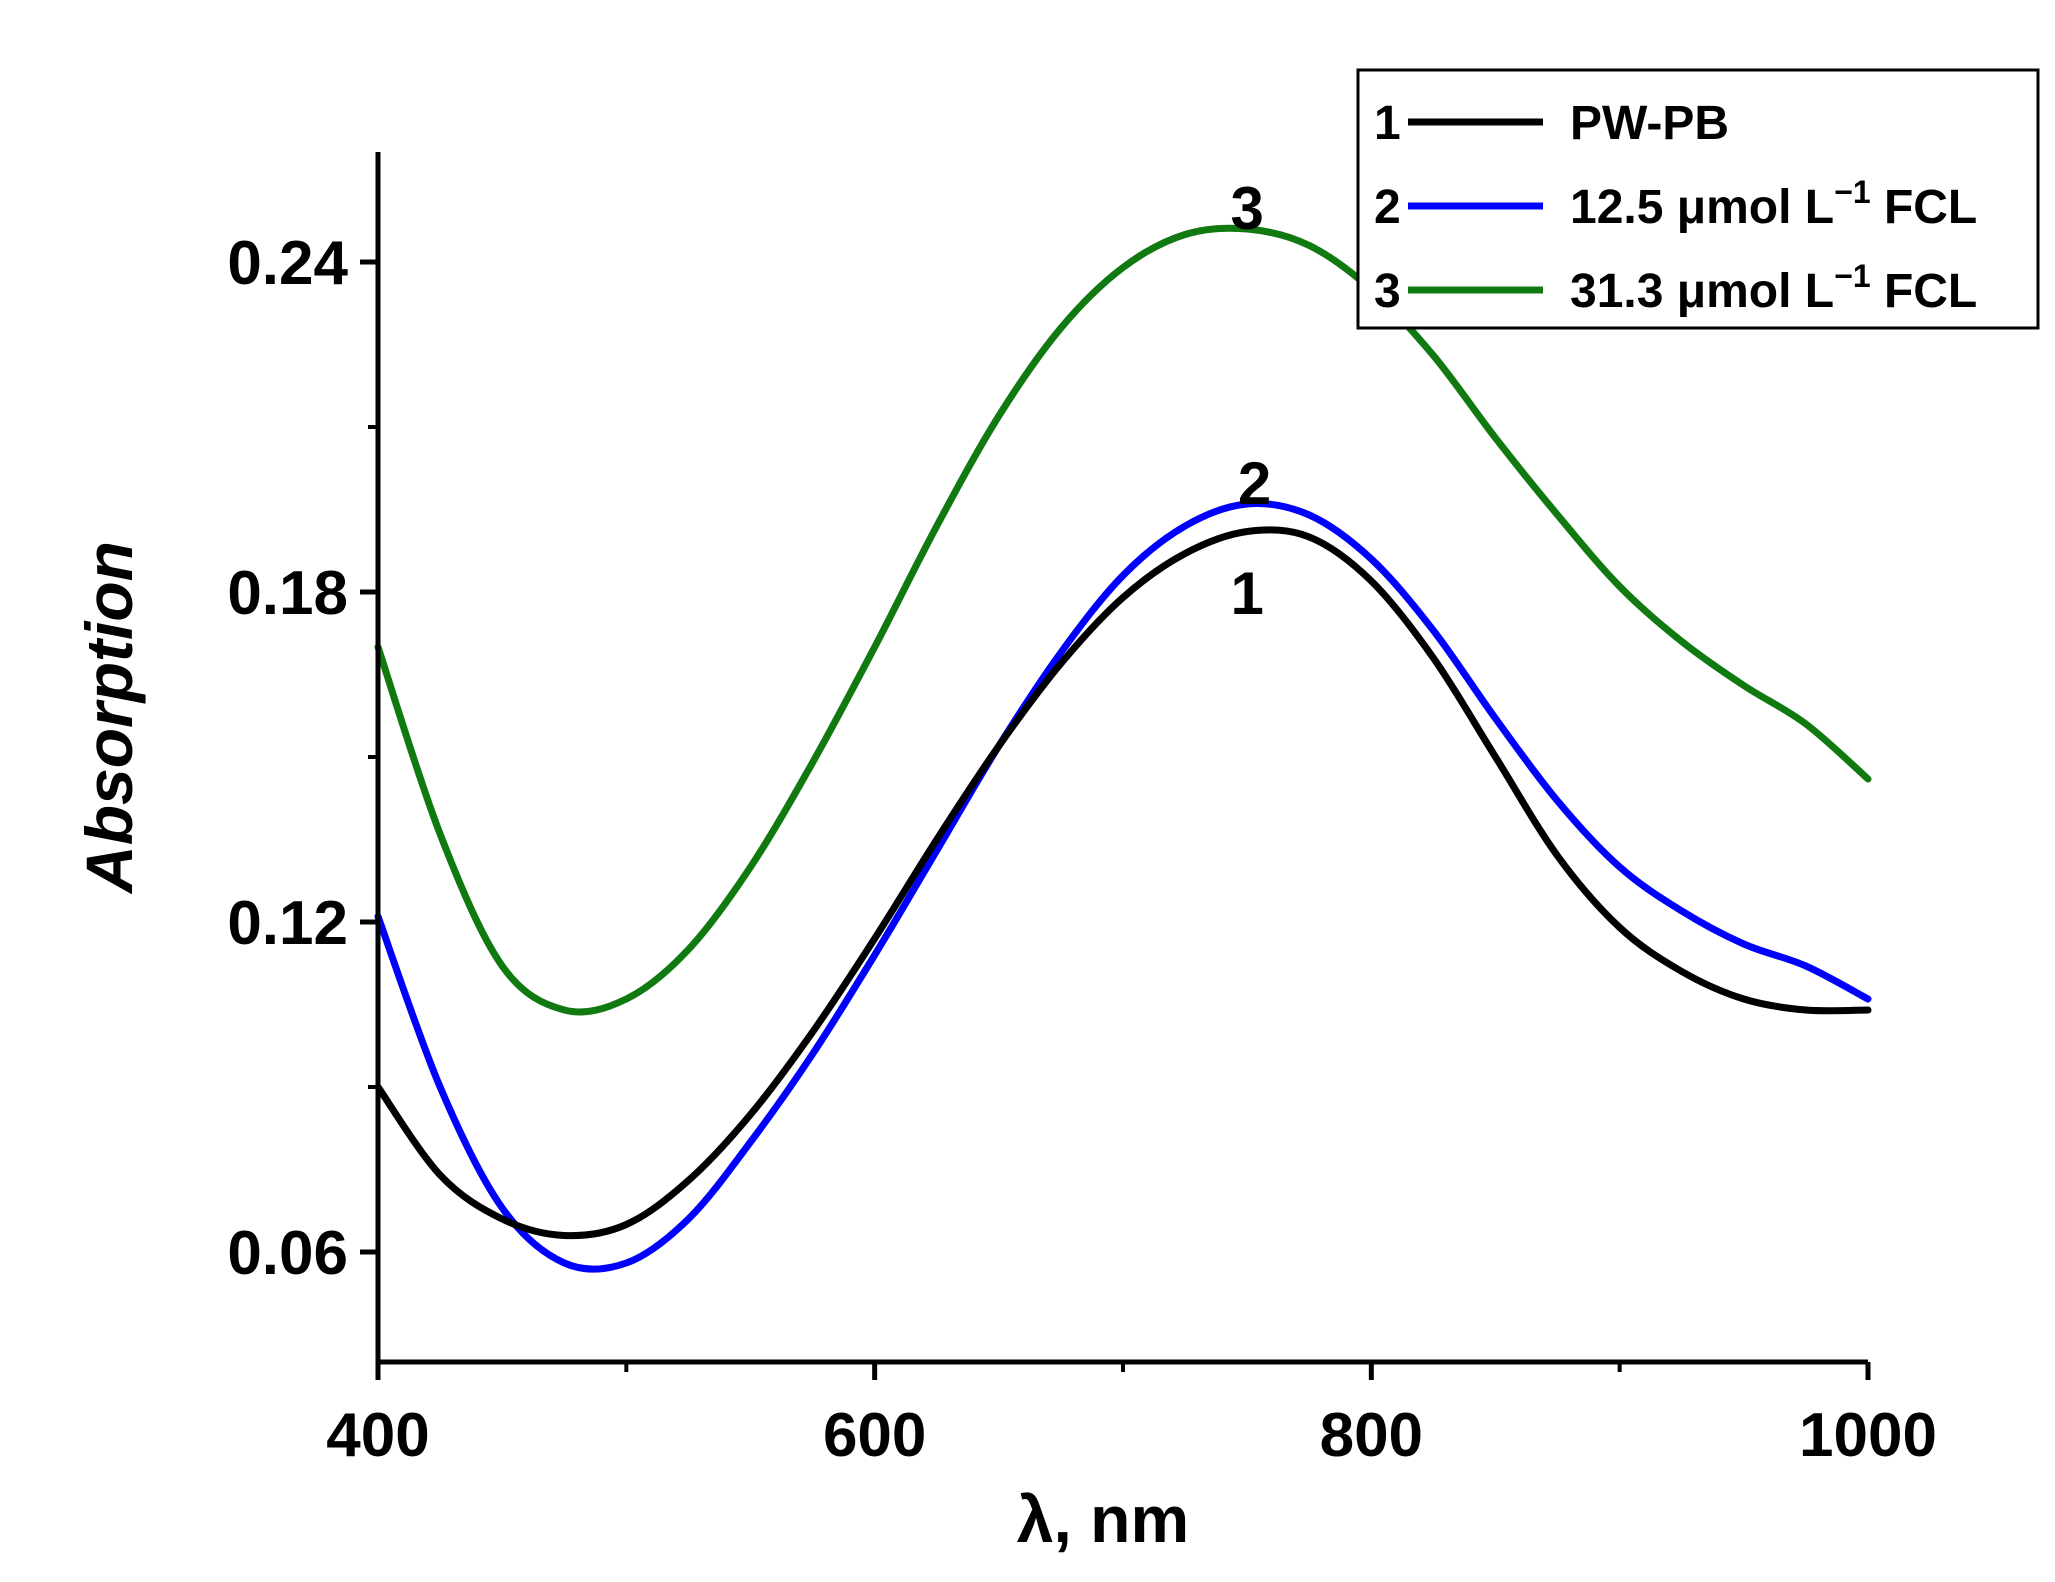 Image resolution: width=2055 pixels, height=1582 pixels. I want to click on y-tick-label: 0.06, so click(287, 1253).